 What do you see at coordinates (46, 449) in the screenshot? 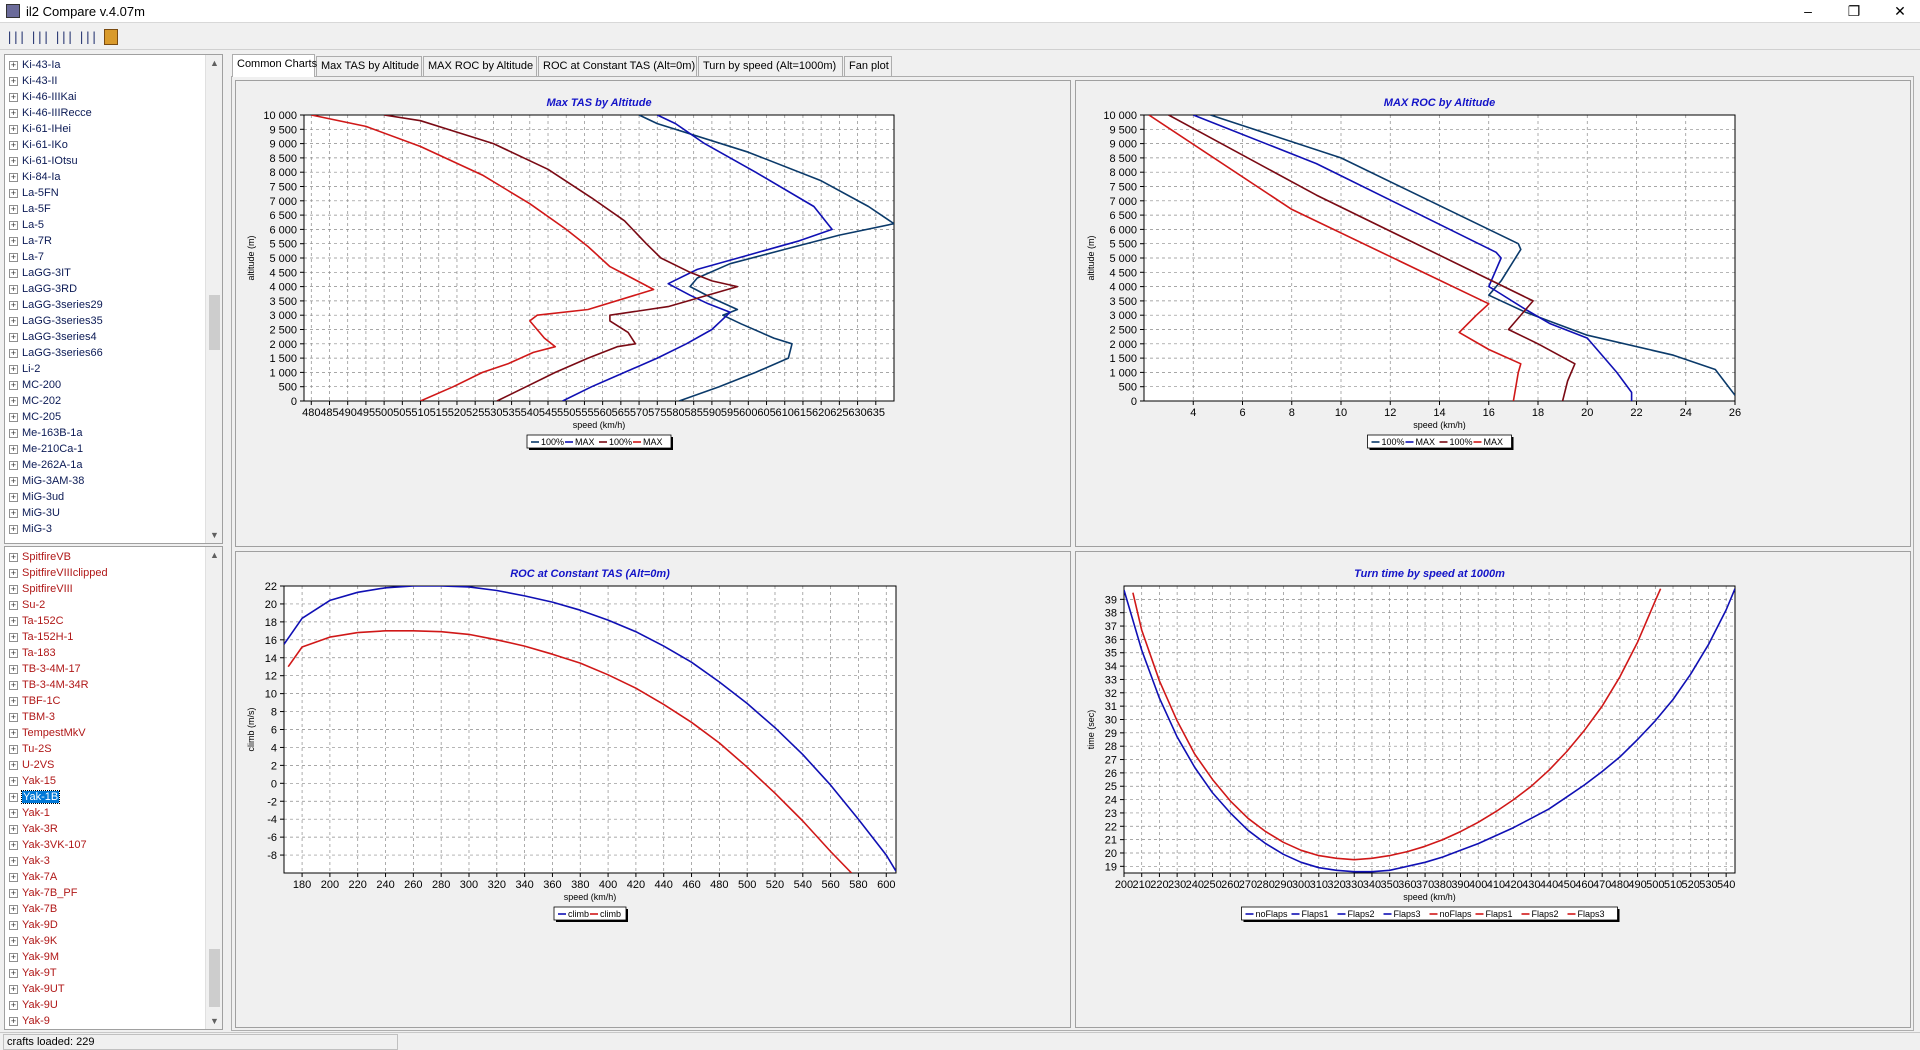
I see `list-item: + Me-210Ca-1` at bounding box center [46, 449].